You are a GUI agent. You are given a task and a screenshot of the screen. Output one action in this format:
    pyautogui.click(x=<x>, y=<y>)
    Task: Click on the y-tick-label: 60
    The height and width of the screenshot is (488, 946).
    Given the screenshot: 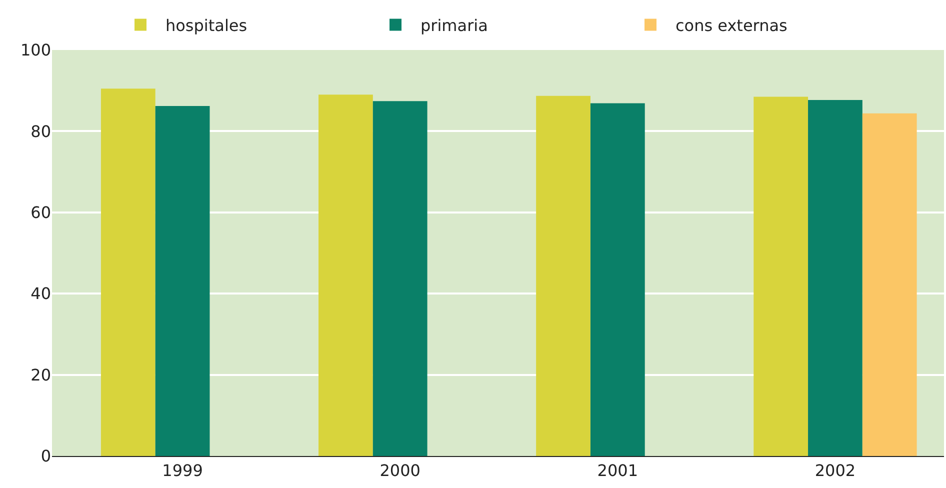 What is the action you would take?
    pyautogui.click(x=40, y=212)
    